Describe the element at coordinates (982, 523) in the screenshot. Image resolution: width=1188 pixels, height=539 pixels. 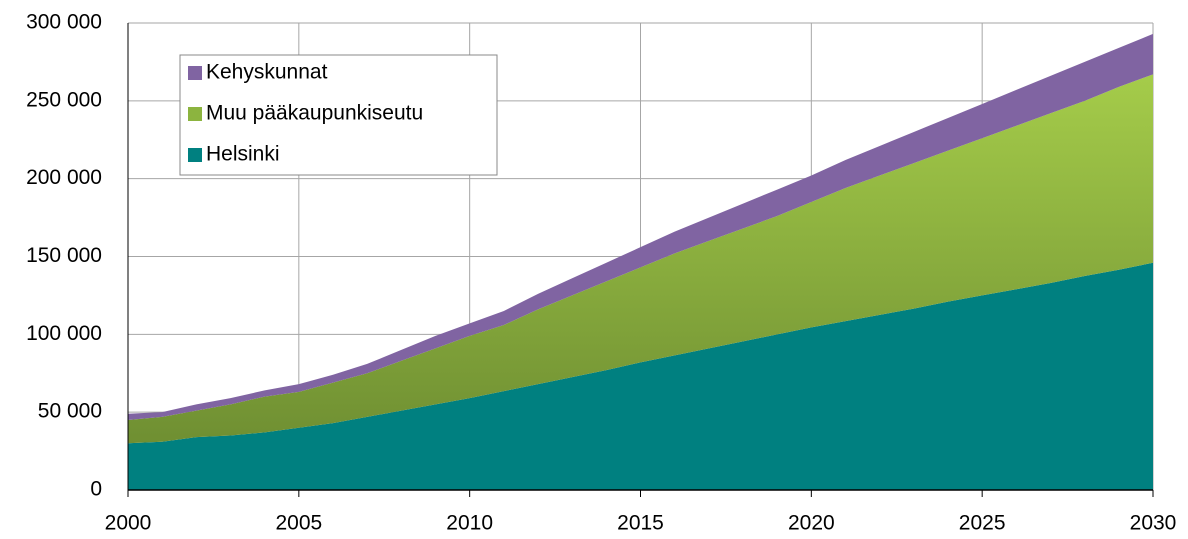
I see `x-tick-label: 2025` at that location.